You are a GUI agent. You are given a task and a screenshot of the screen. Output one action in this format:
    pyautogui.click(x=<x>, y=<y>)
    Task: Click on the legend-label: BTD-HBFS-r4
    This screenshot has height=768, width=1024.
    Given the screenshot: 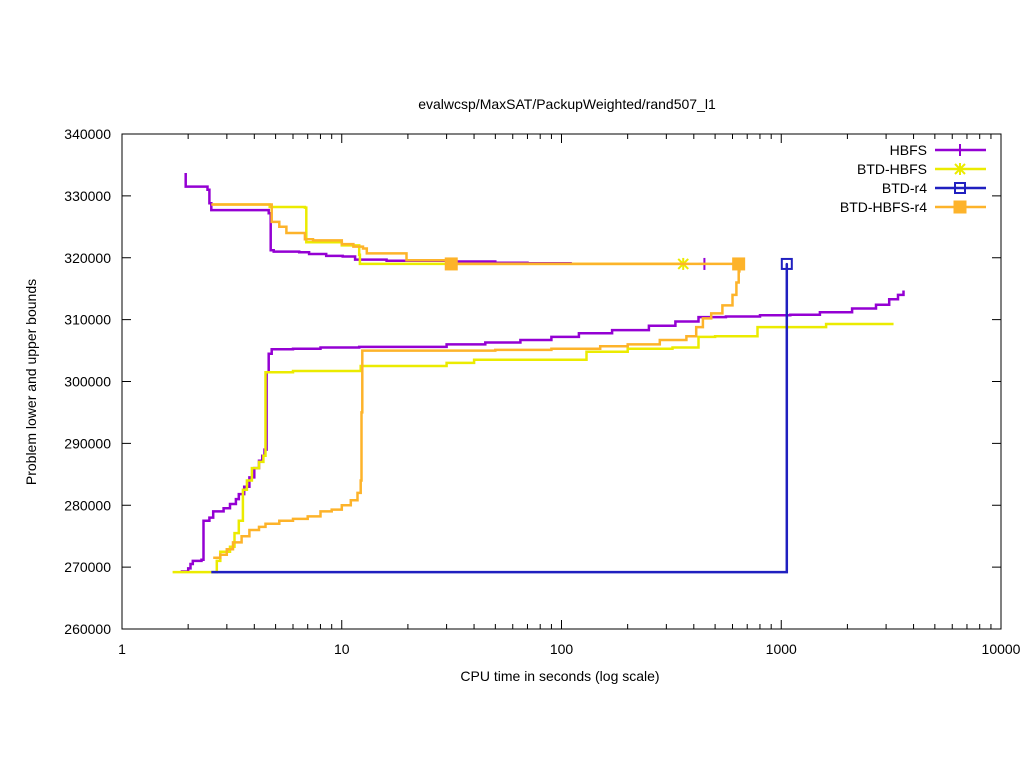 What is the action you would take?
    pyautogui.click(x=883, y=207)
    